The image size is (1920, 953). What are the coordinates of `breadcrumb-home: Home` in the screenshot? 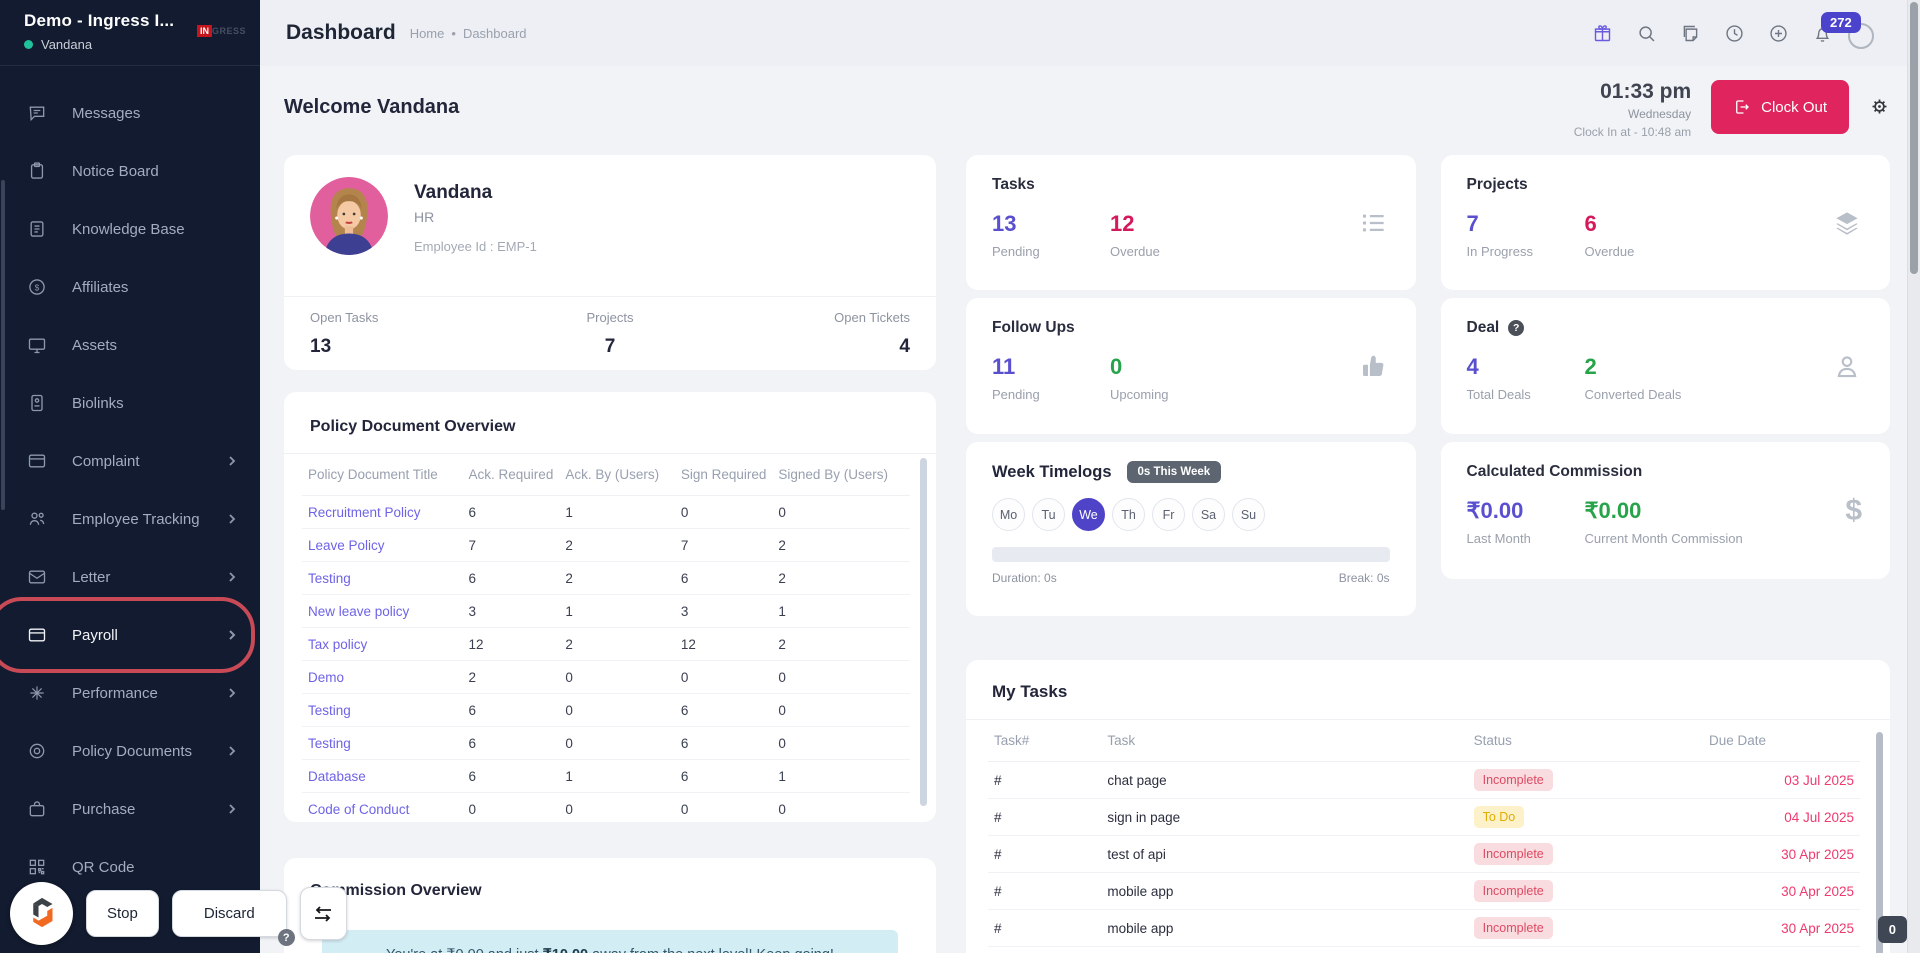 It's located at (427, 33).